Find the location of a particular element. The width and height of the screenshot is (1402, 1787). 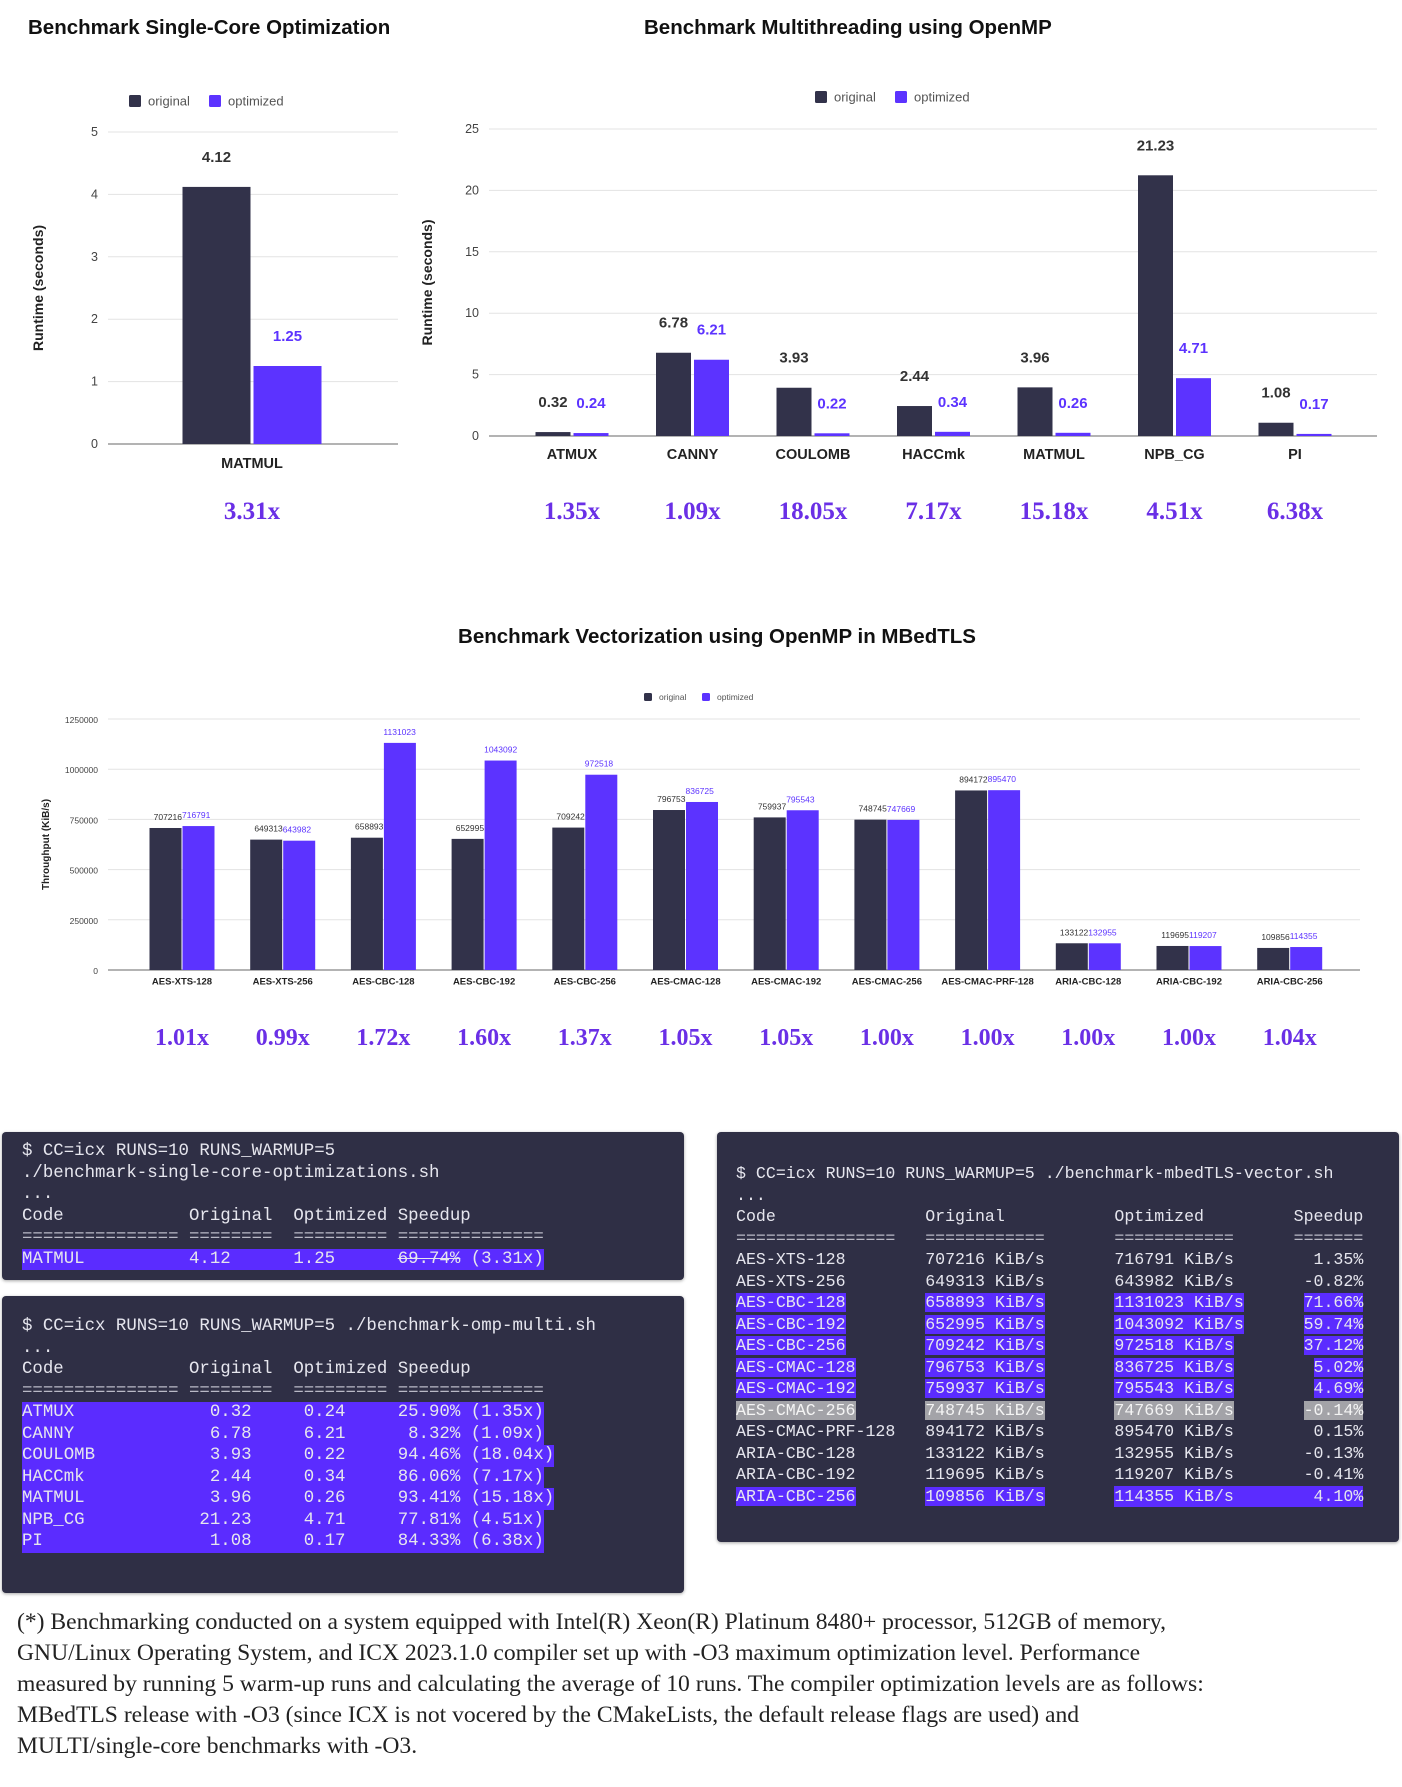

header-row: Code Original Optimized Speedup is located at coordinates (1049, 1217).